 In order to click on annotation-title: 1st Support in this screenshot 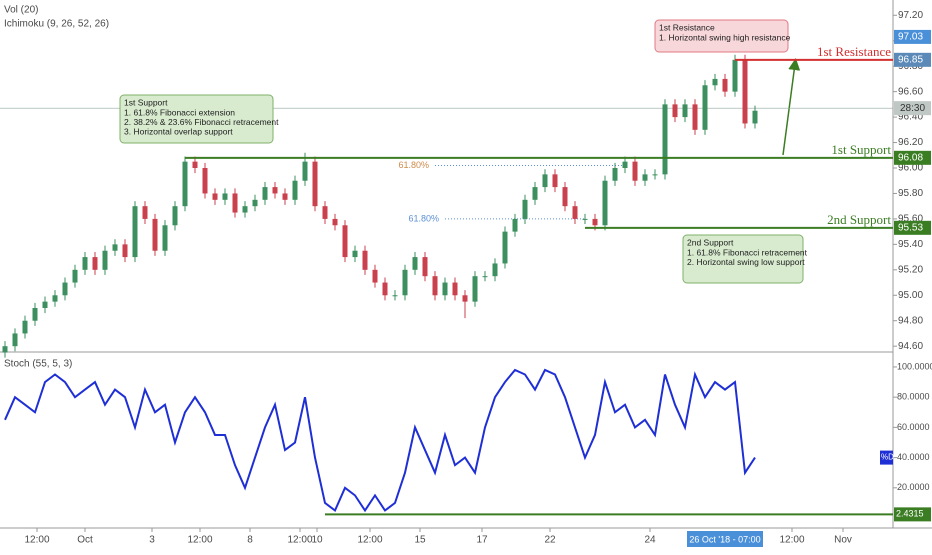, I will do `click(146, 102)`.